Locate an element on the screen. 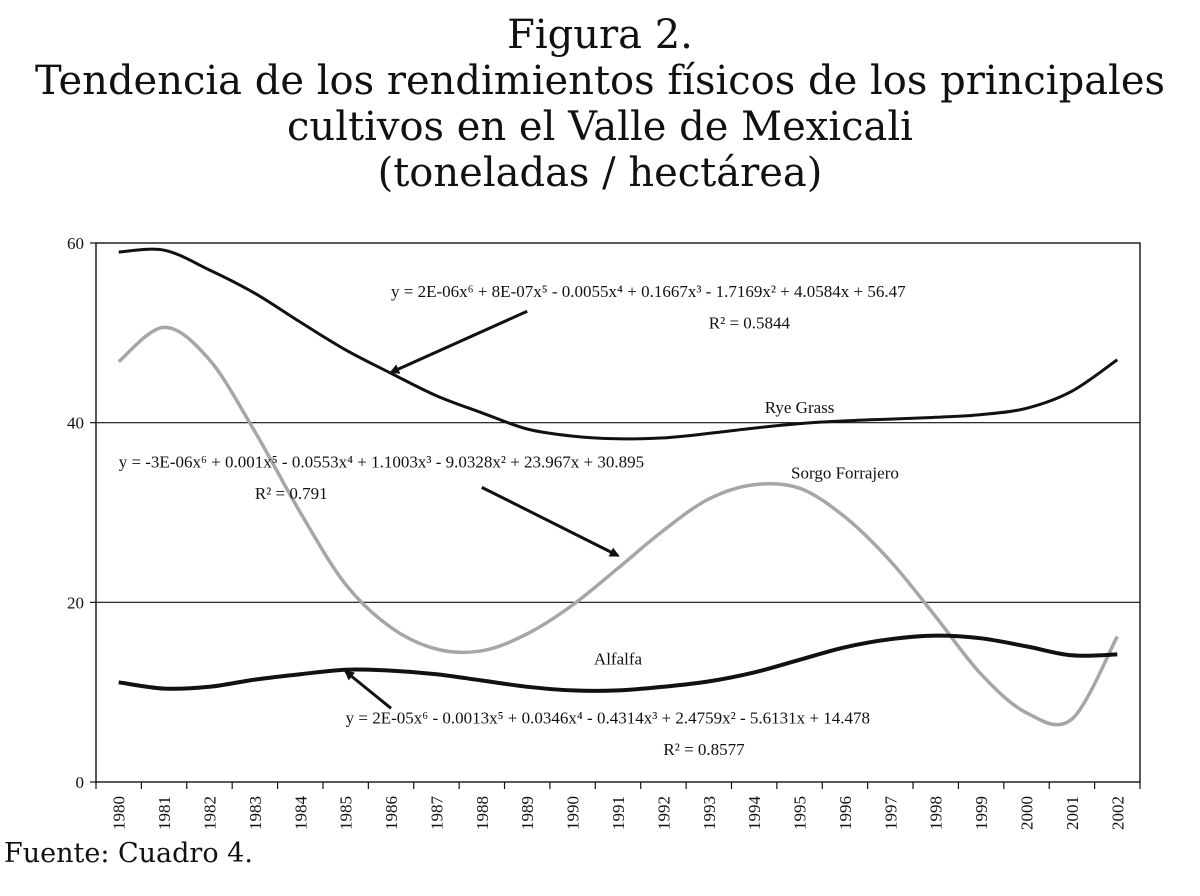  x-tick-label: 1997 is located at coordinates (890, 813).